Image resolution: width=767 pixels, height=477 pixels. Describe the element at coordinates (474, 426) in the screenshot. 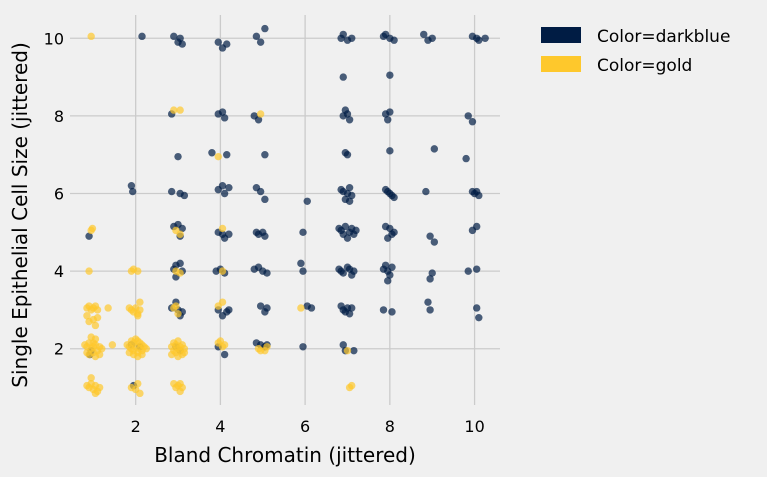

I see `x-tick-label: 10` at that location.